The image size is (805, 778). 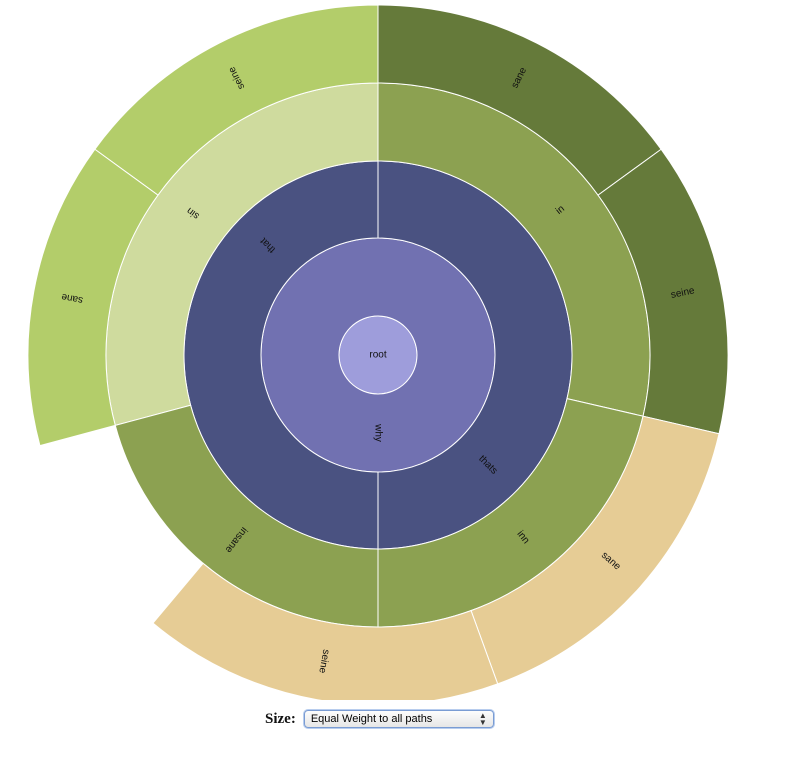 I want to click on arc-sane, so click(x=93, y=297).